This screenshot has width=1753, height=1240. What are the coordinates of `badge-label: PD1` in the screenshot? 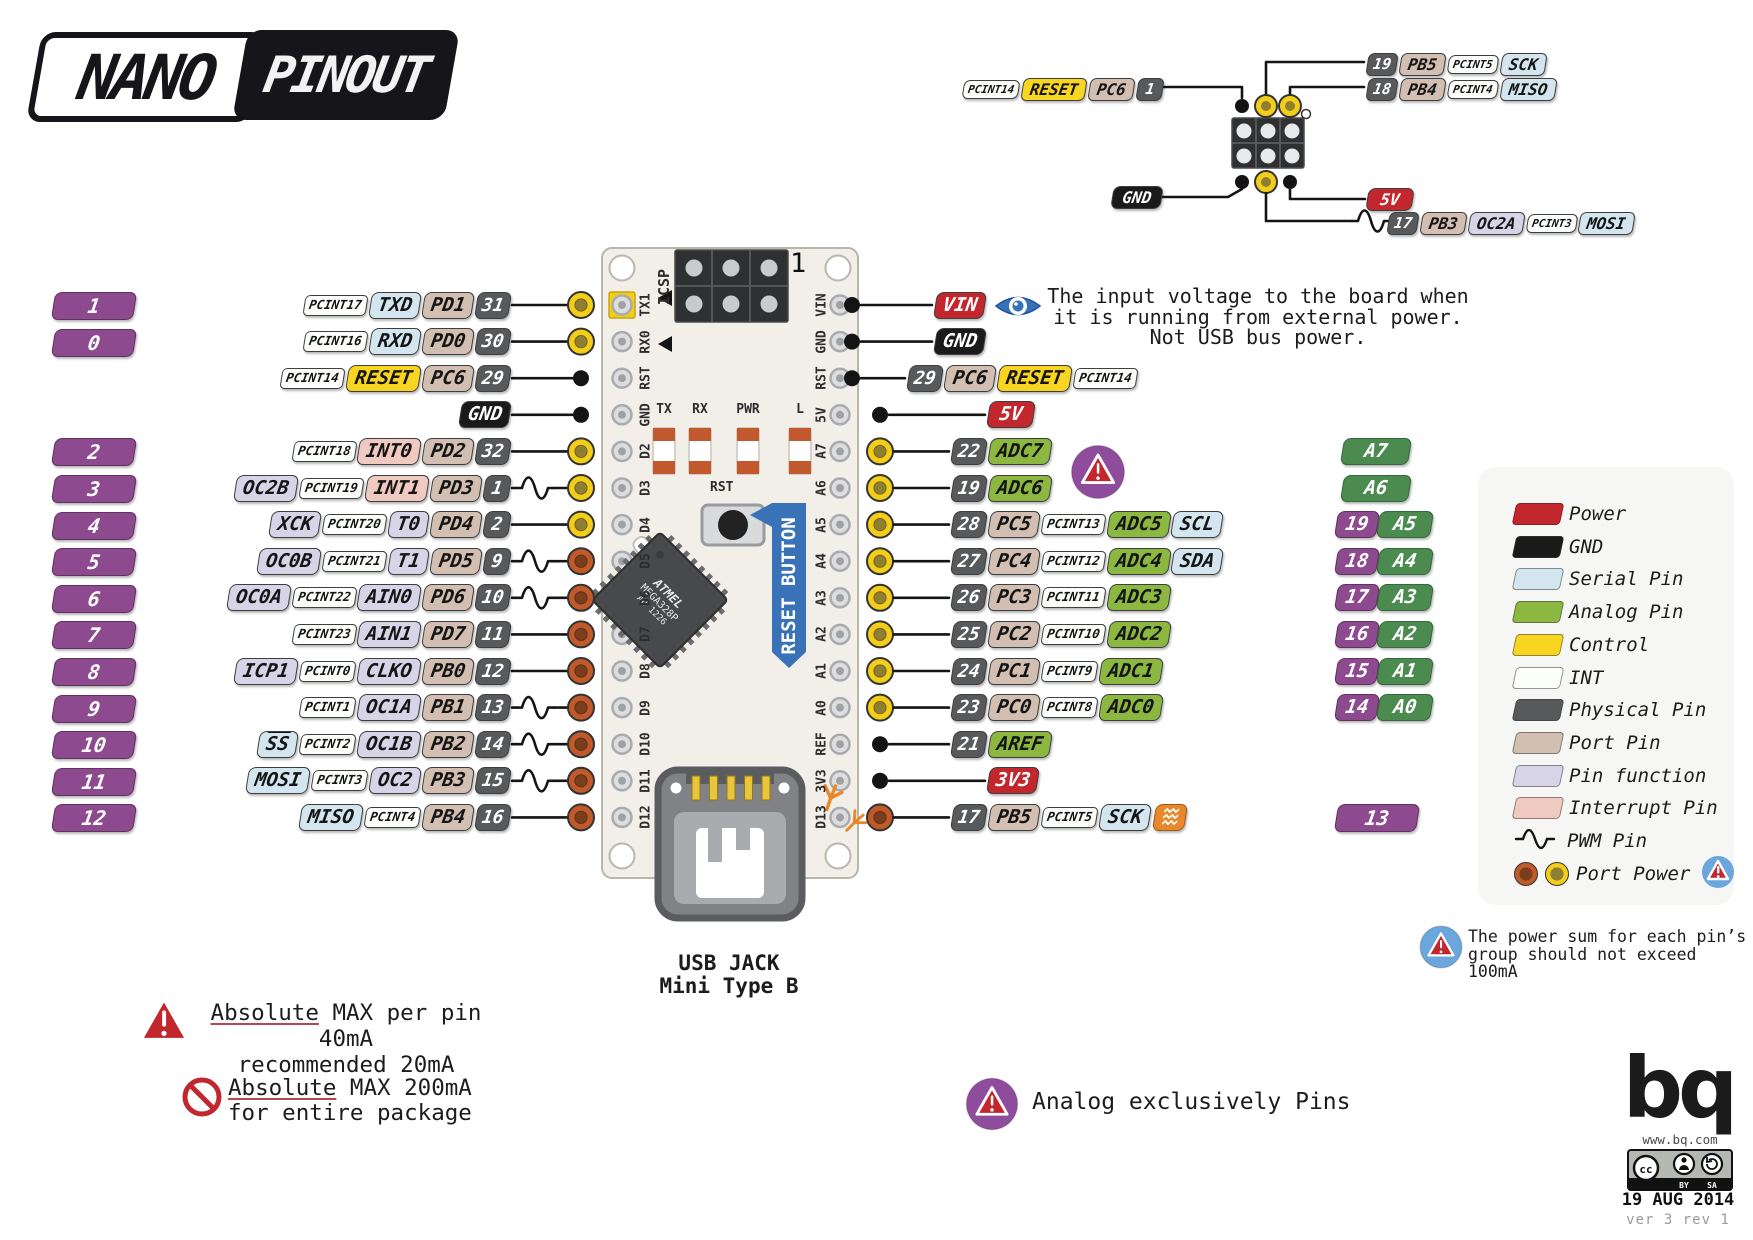 It's located at (448, 304).